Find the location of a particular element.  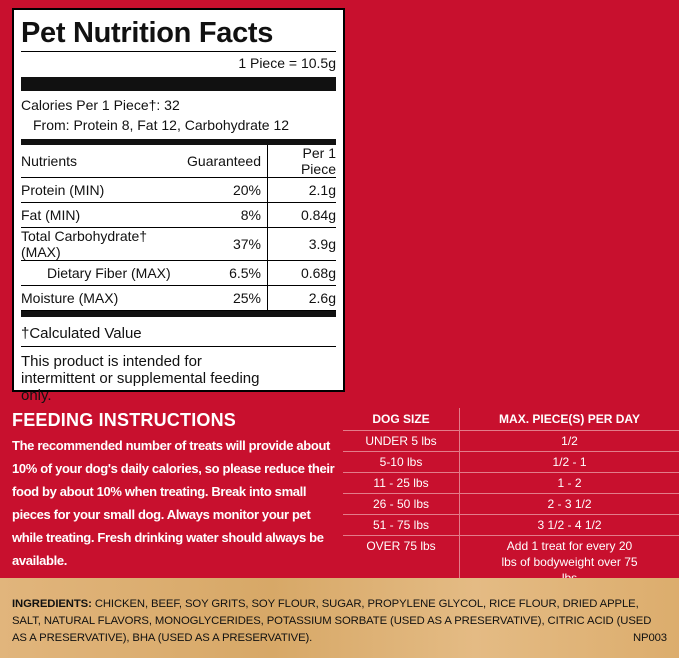

cell: Per 1 Piece is located at coordinates (301, 161).